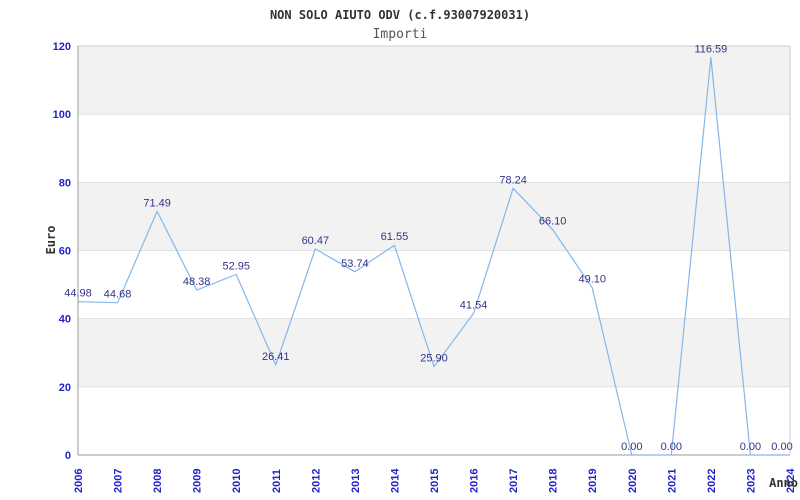 The height and width of the screenshot is (500, 800). I want to click on y-tick-label: 20, so click(65, 388).